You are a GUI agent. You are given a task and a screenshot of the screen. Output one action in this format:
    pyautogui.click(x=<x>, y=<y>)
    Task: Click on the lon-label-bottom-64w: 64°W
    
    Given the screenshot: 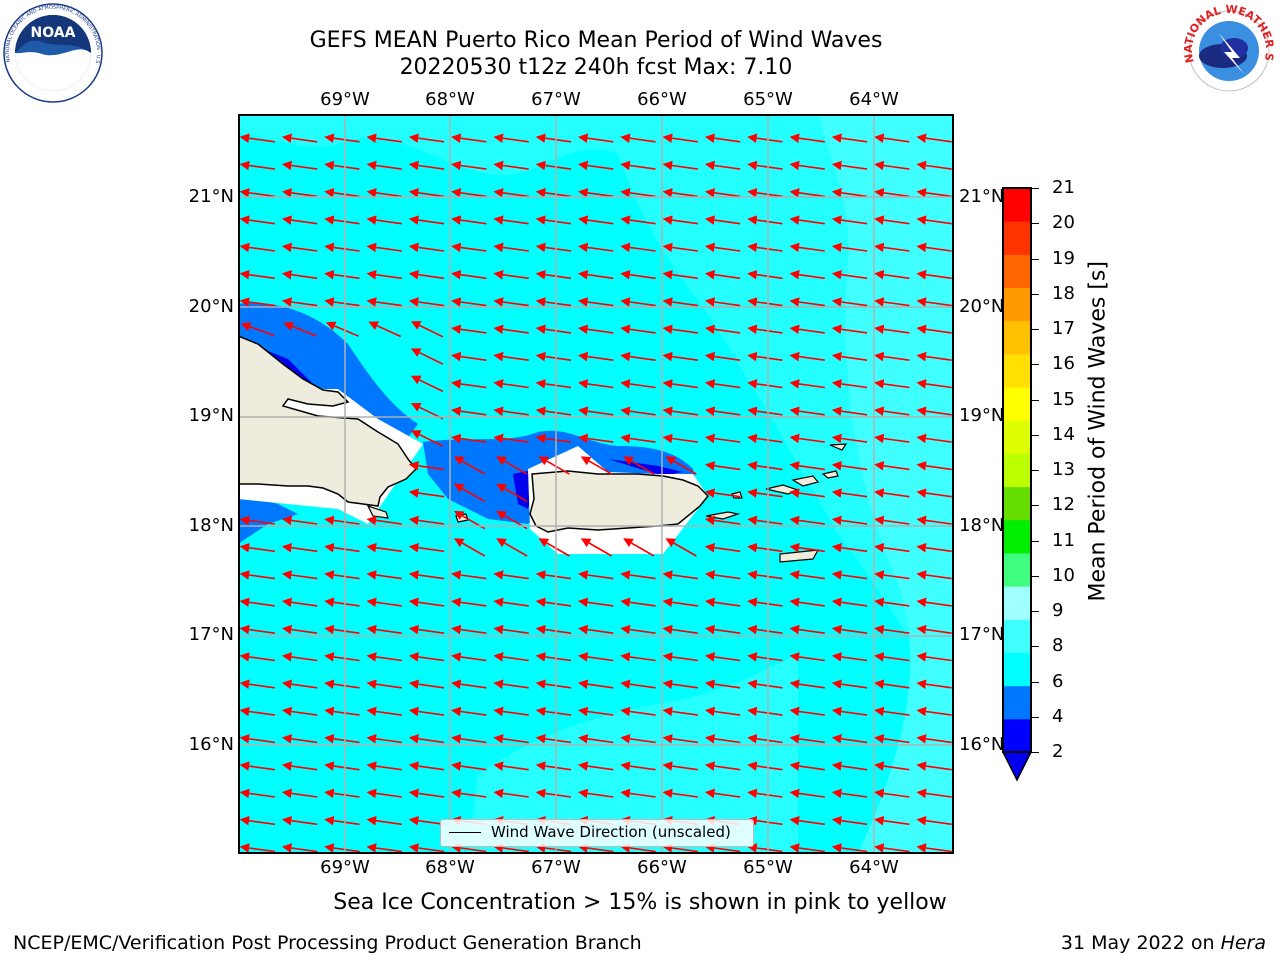 What is the action you would take?
    pyautogui.click(x=874, y=867)
    